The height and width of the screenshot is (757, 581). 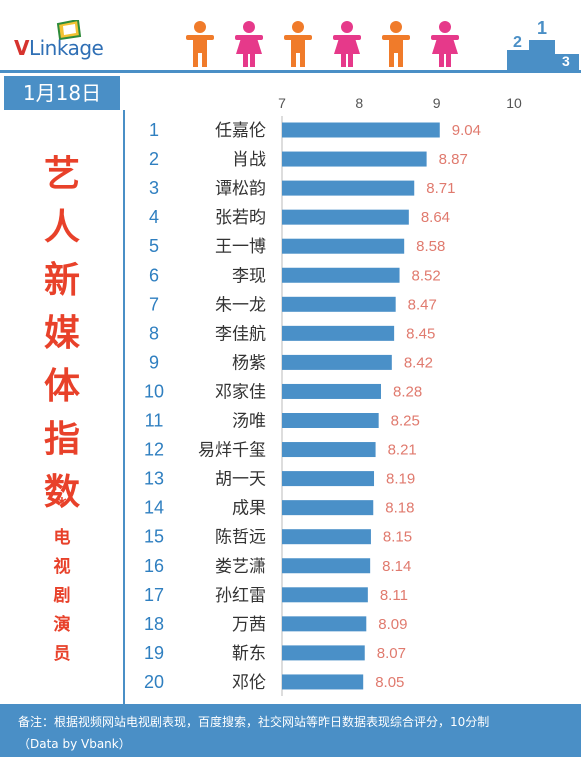 What do you see at coordinates (61, 227) in the screenshot?
I see `title-char: 人` at bounding box center [61, 227].